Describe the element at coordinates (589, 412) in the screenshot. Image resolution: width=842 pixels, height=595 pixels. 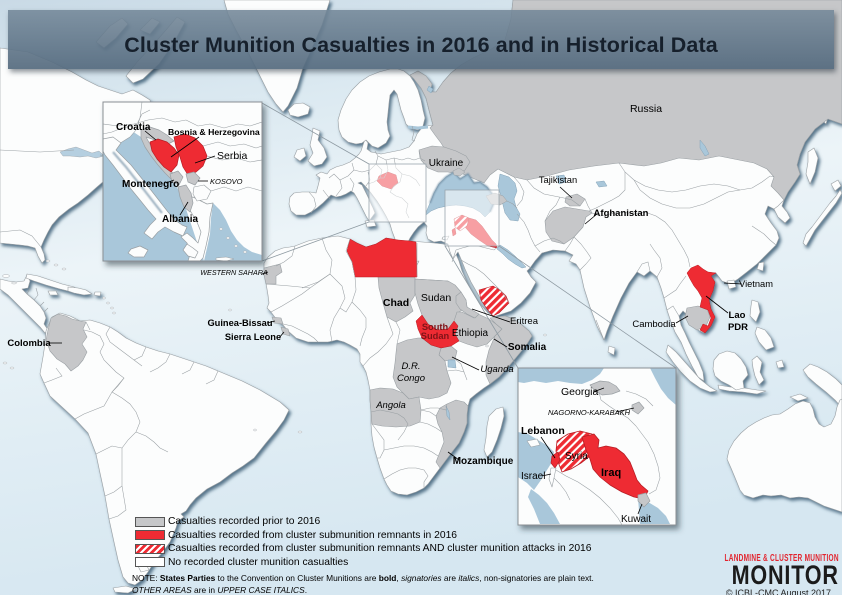
I see `svg-text: NAGORNO-KARABAKH` at that location.